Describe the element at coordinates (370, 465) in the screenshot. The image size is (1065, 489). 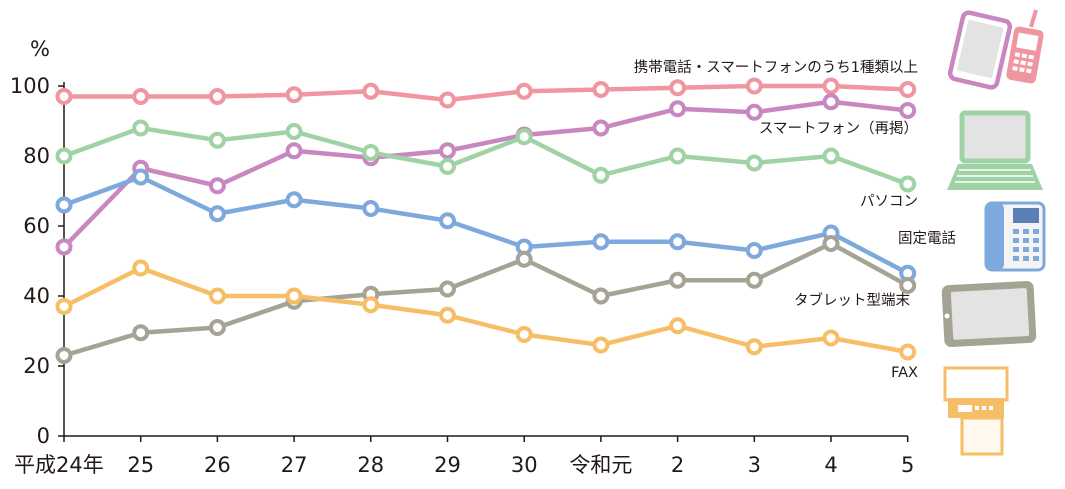
I see `x-tick-label: 28` at that location.